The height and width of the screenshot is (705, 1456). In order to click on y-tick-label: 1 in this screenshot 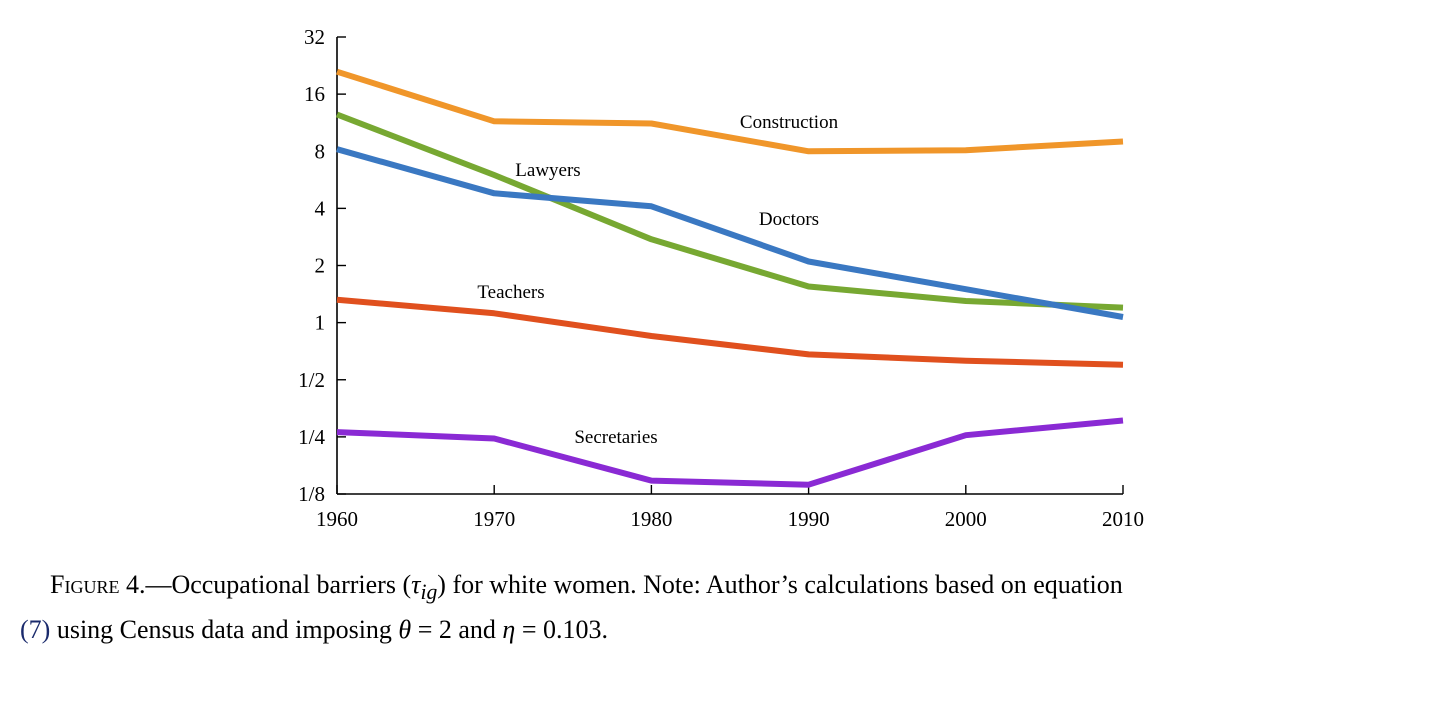, I will do `click(320, 323)`.